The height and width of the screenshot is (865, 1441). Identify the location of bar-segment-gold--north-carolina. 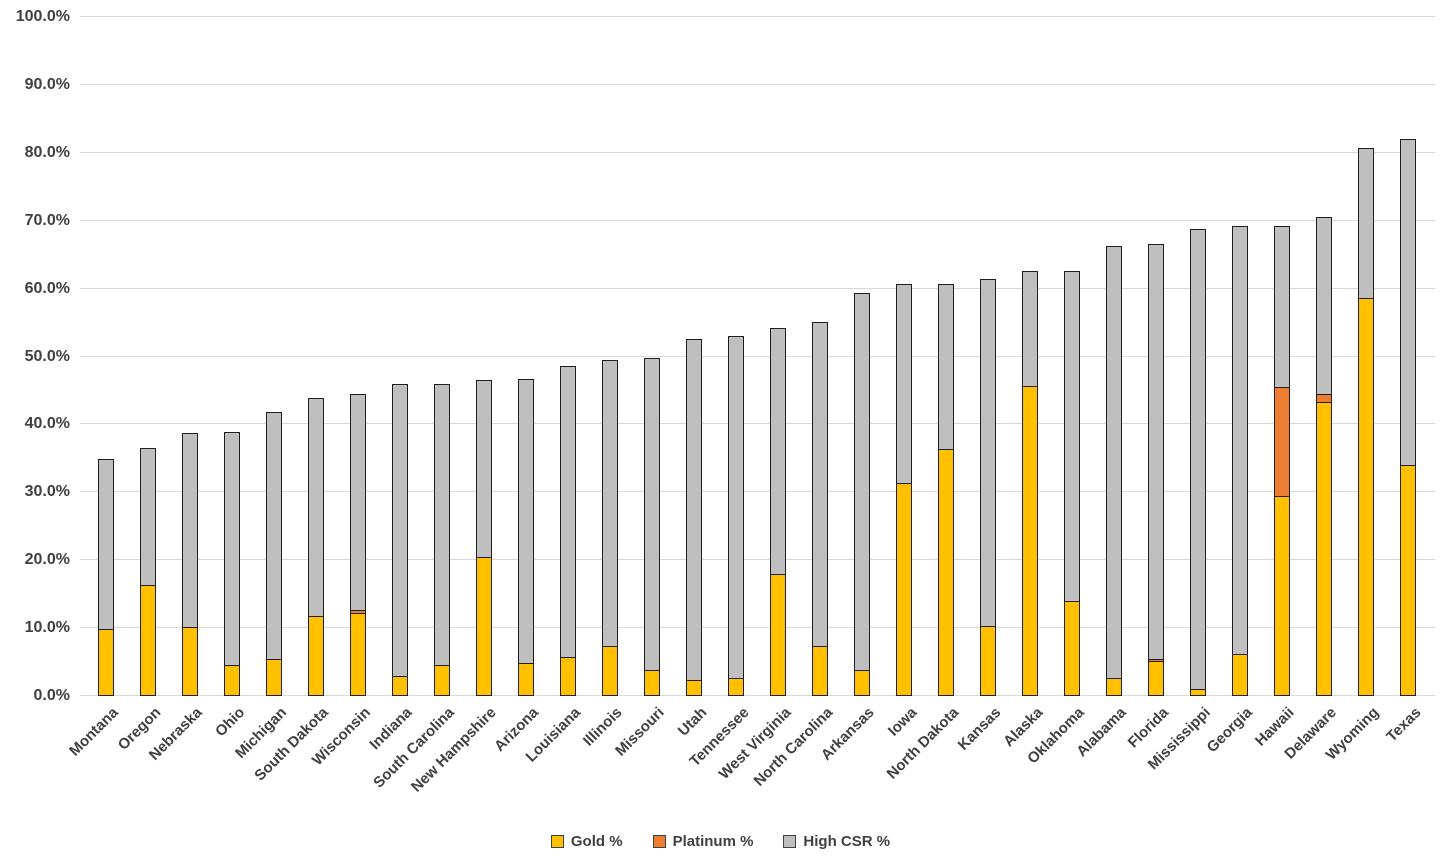
(820, 671).